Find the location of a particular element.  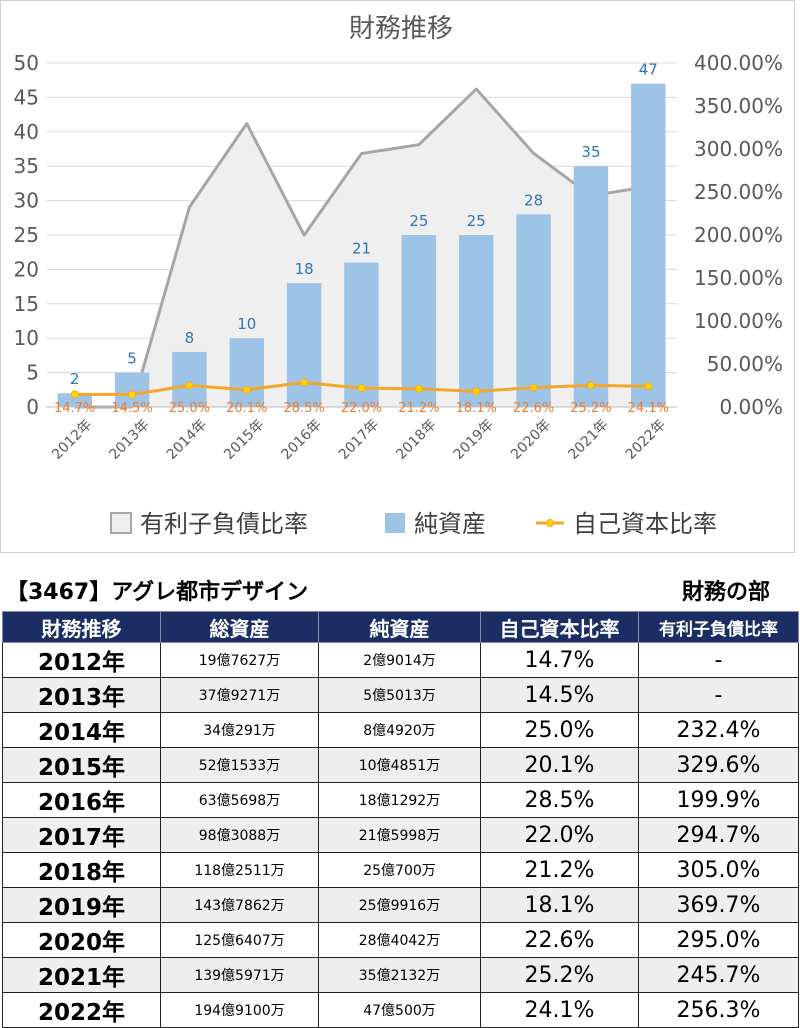

legend-swatch-debt-ratio is located at coordinates (121, 523).